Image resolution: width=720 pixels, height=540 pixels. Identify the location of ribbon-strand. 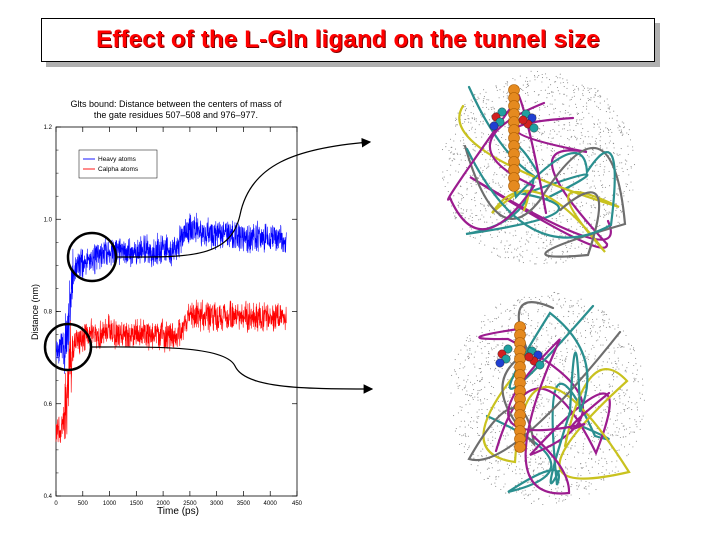
(539, 178).